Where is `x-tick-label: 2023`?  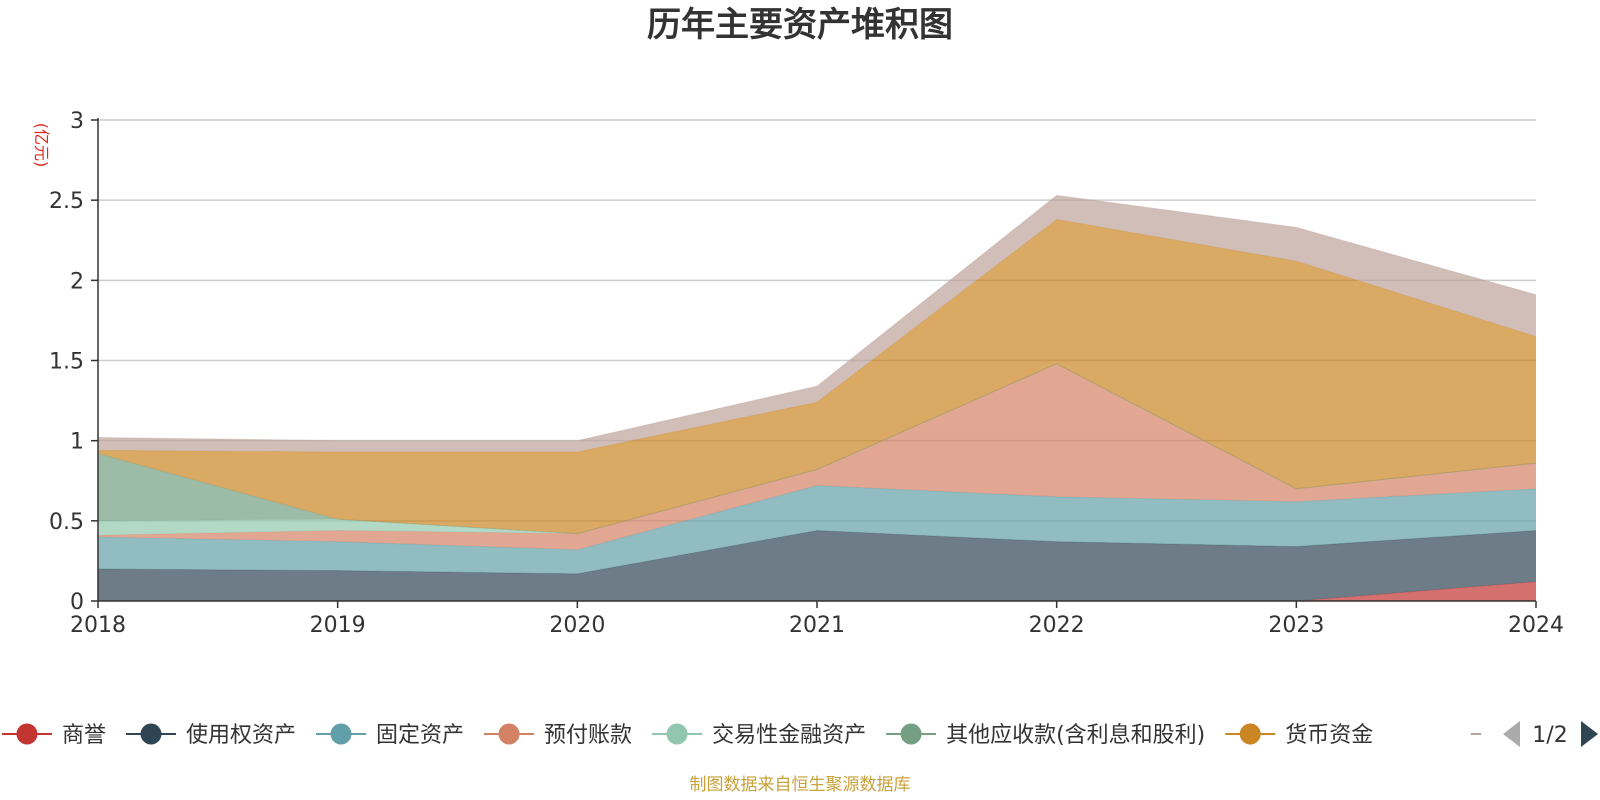 x-tick-label: 2023 is located at coordinates (1296, 625).